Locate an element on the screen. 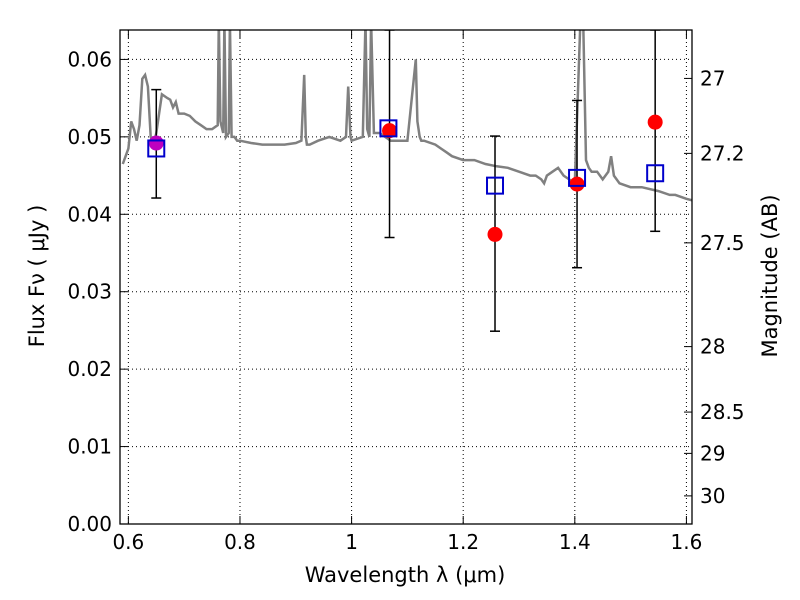 The image size is (800, 600). right-tick-label: 27 is located at coordinates (712, 78).